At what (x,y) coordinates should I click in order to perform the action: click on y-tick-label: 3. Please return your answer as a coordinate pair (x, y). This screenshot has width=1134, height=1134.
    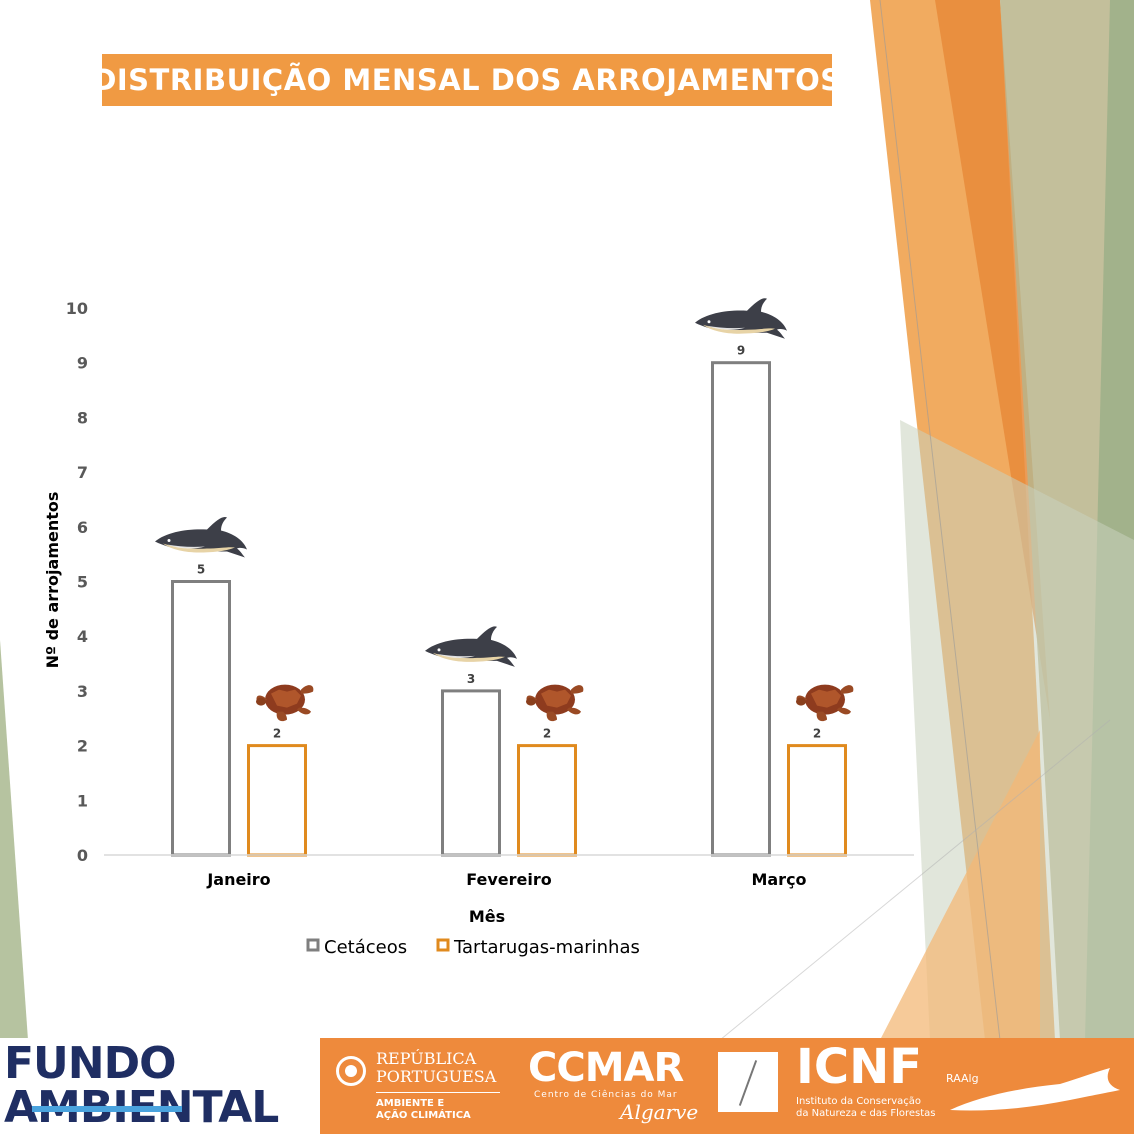
    Looking at the image, I should click on (82, 691).